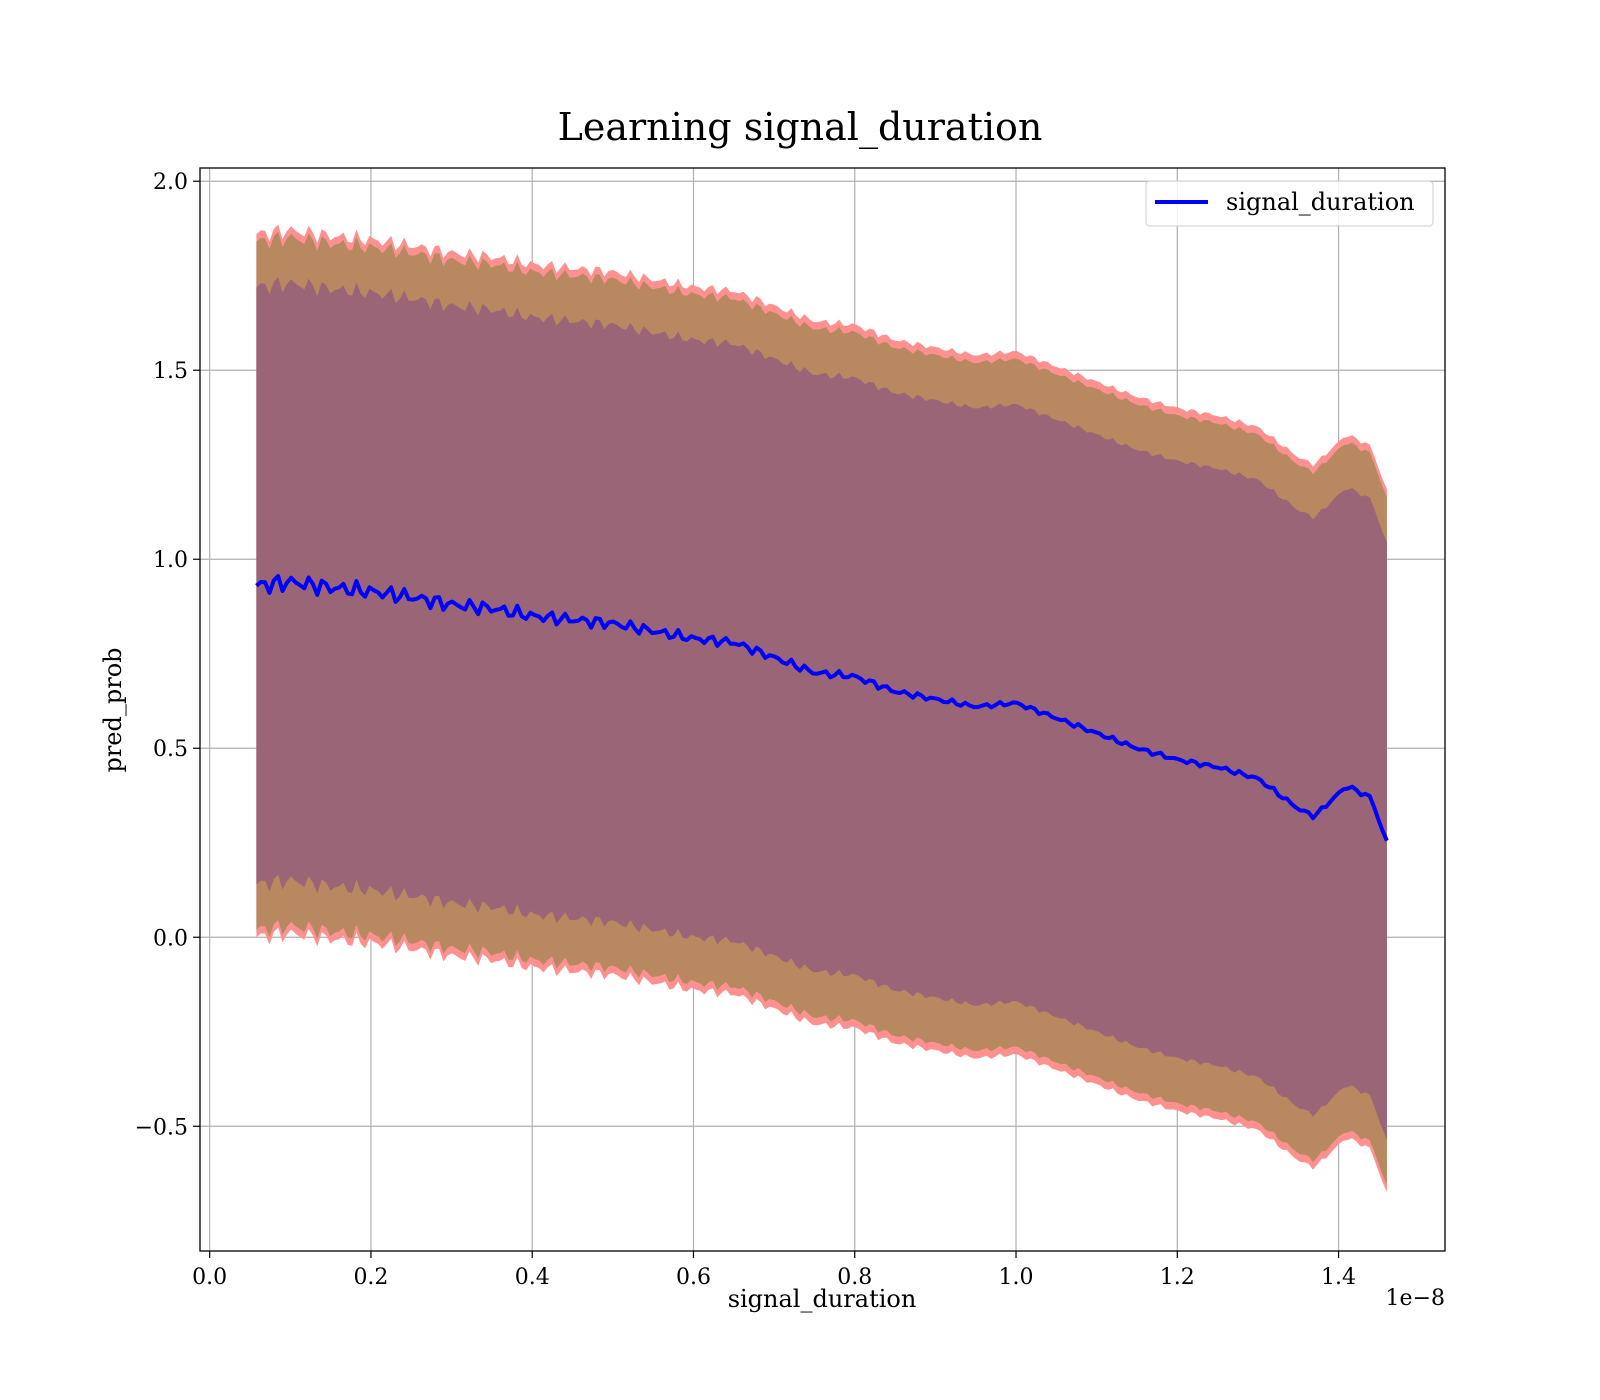  Describe the element at coordinates (1415, 1298) in the screenshot. I see `x-axis-offset-label: 1e−8` at that location.